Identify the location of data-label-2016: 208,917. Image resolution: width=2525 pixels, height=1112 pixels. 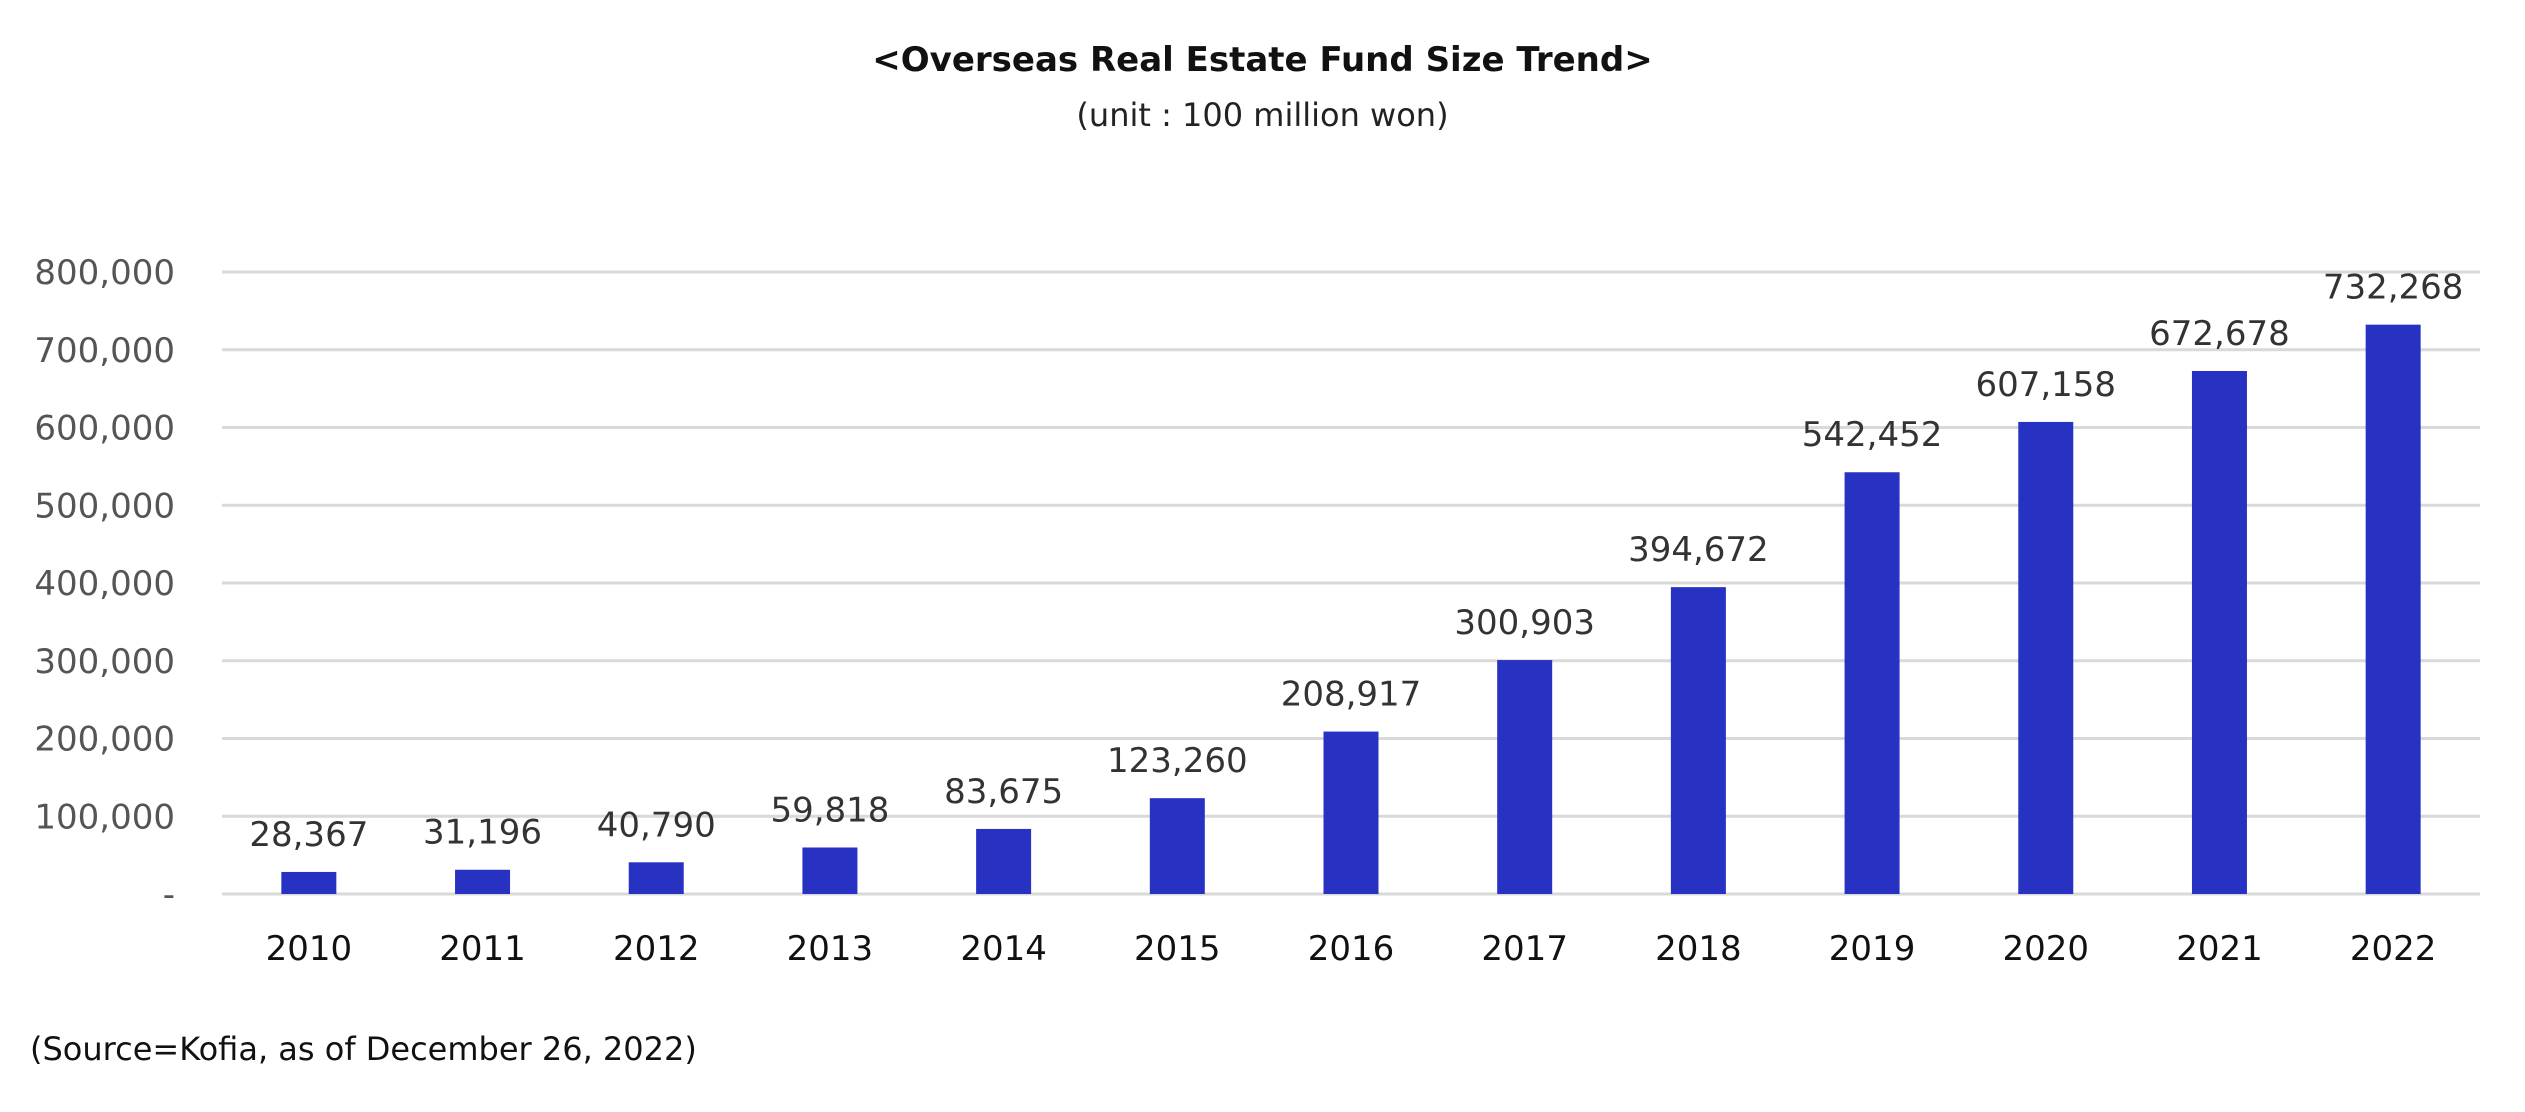
(1351, 695).